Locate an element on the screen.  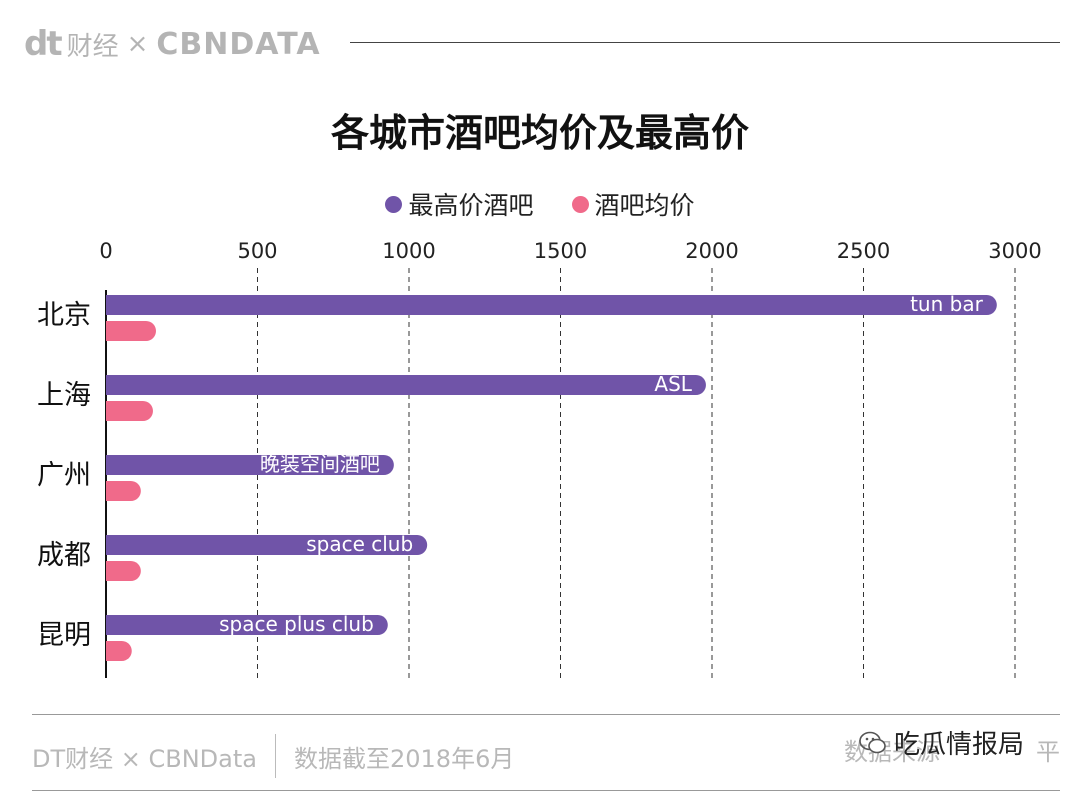
footer-divider is located at coordinates (275, 756).